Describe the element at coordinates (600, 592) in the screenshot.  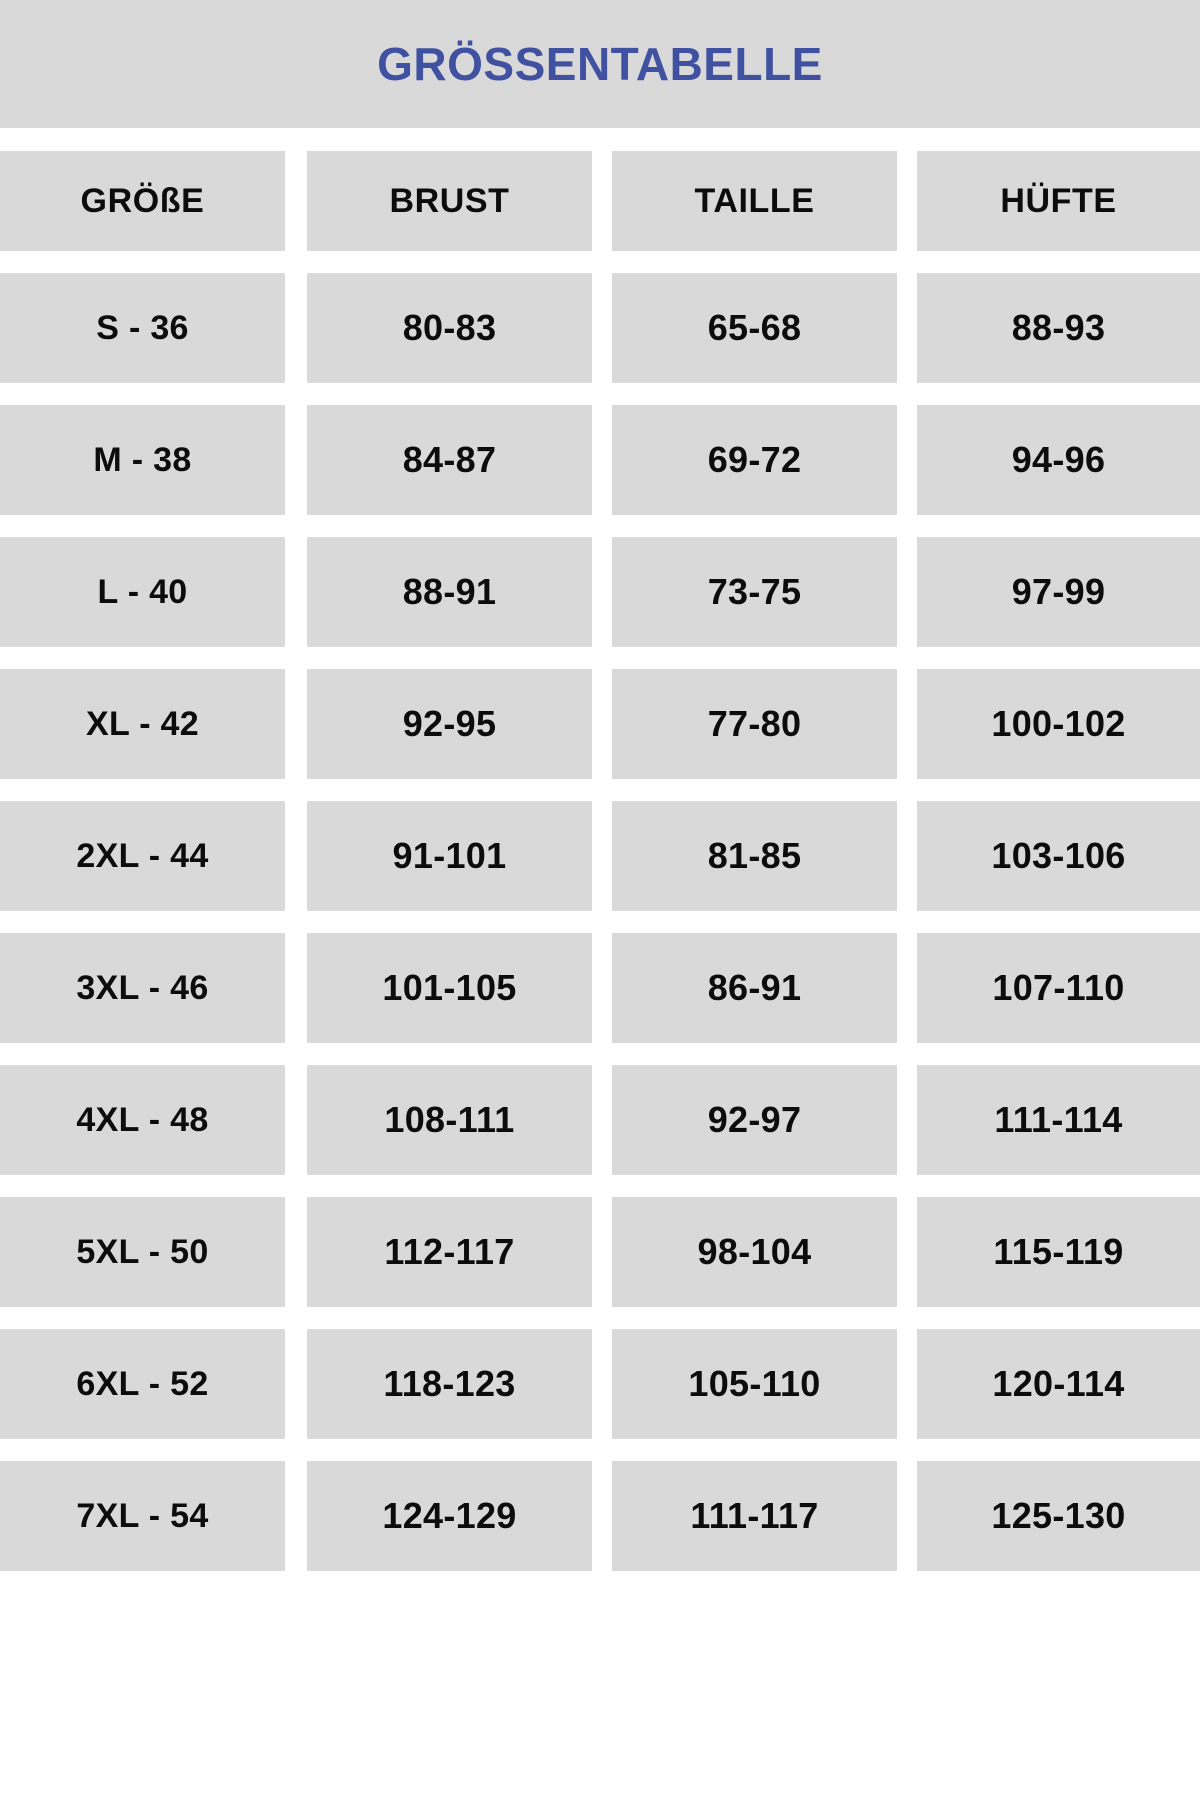
I see `table-row: L - 40 88-91 73-75 97-99` at that location.